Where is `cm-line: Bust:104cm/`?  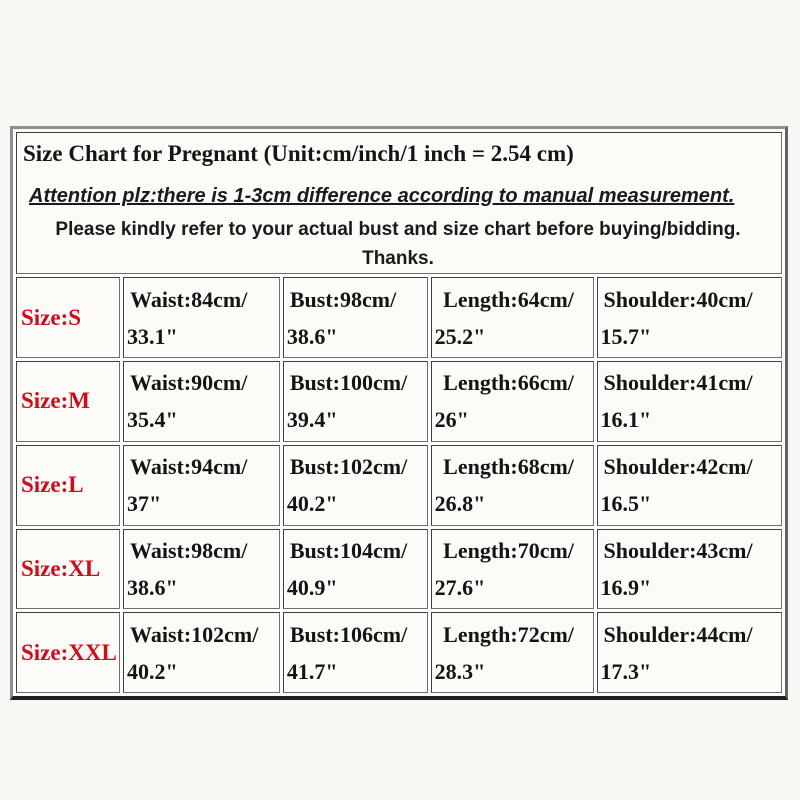
cm-line: Bust:104cm/ is located at coordinates (348, 550).